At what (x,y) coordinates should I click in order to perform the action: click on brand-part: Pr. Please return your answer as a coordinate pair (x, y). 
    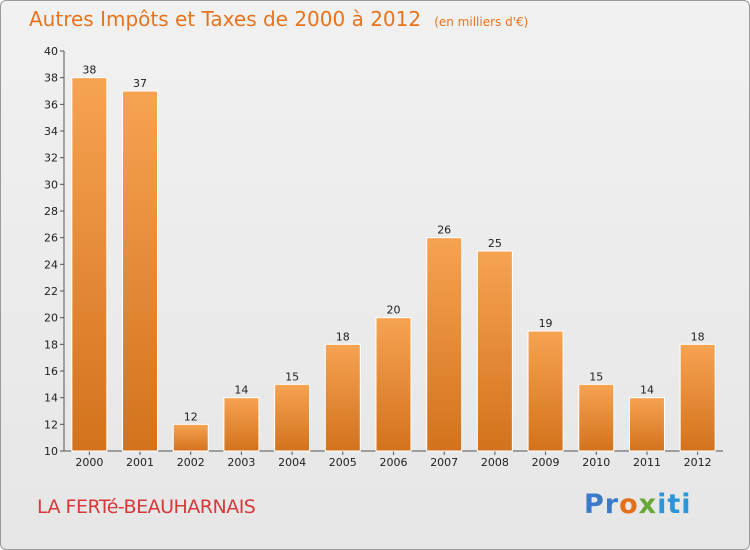
    Looking at the image, I should click on (602, 504).